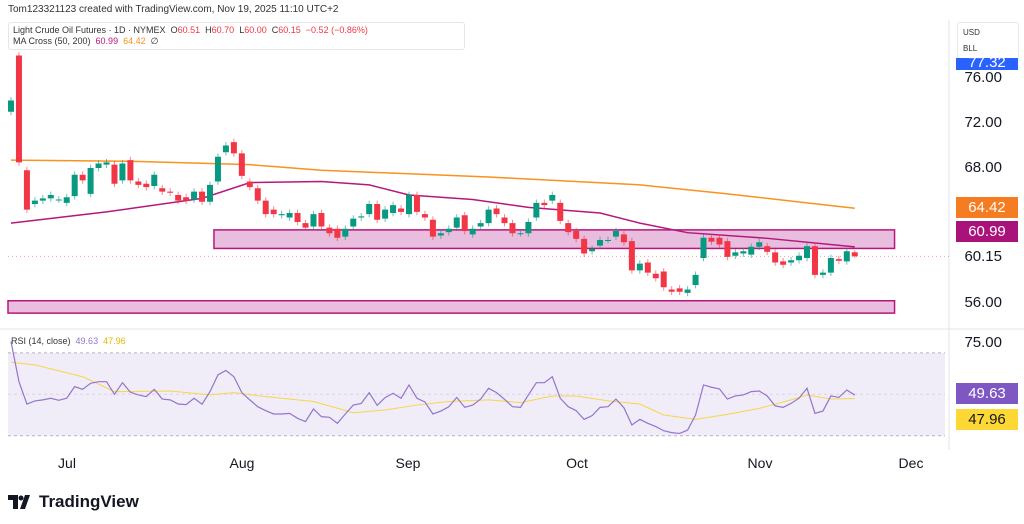 This screenshot has height=524, width=1024. I want to click on price-label-76: 76.00, so click(983, 77).